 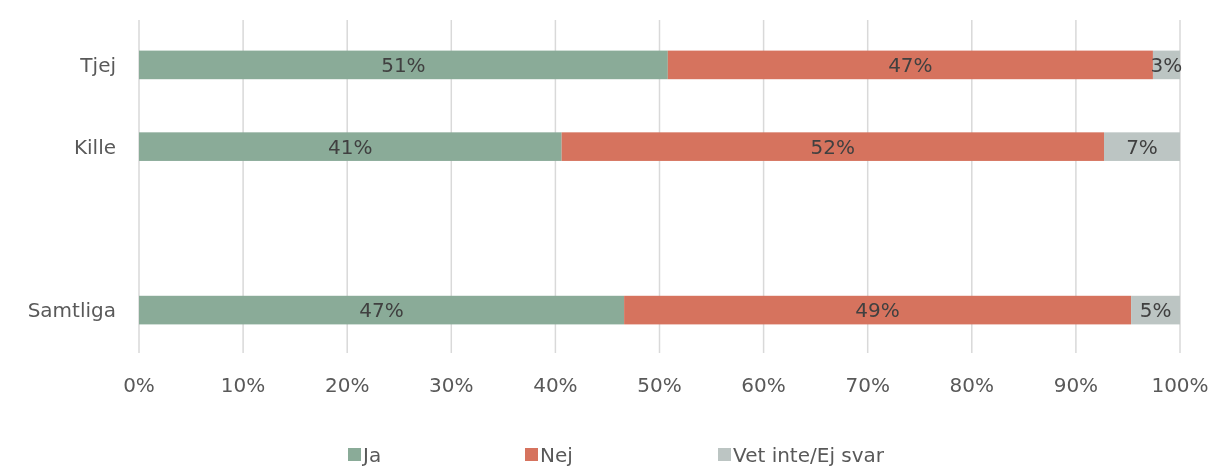 What do you see at coordinates (243, 385) in the screenshot?
I see `x-tick-label: 10%` at bounding box center [243, 385].